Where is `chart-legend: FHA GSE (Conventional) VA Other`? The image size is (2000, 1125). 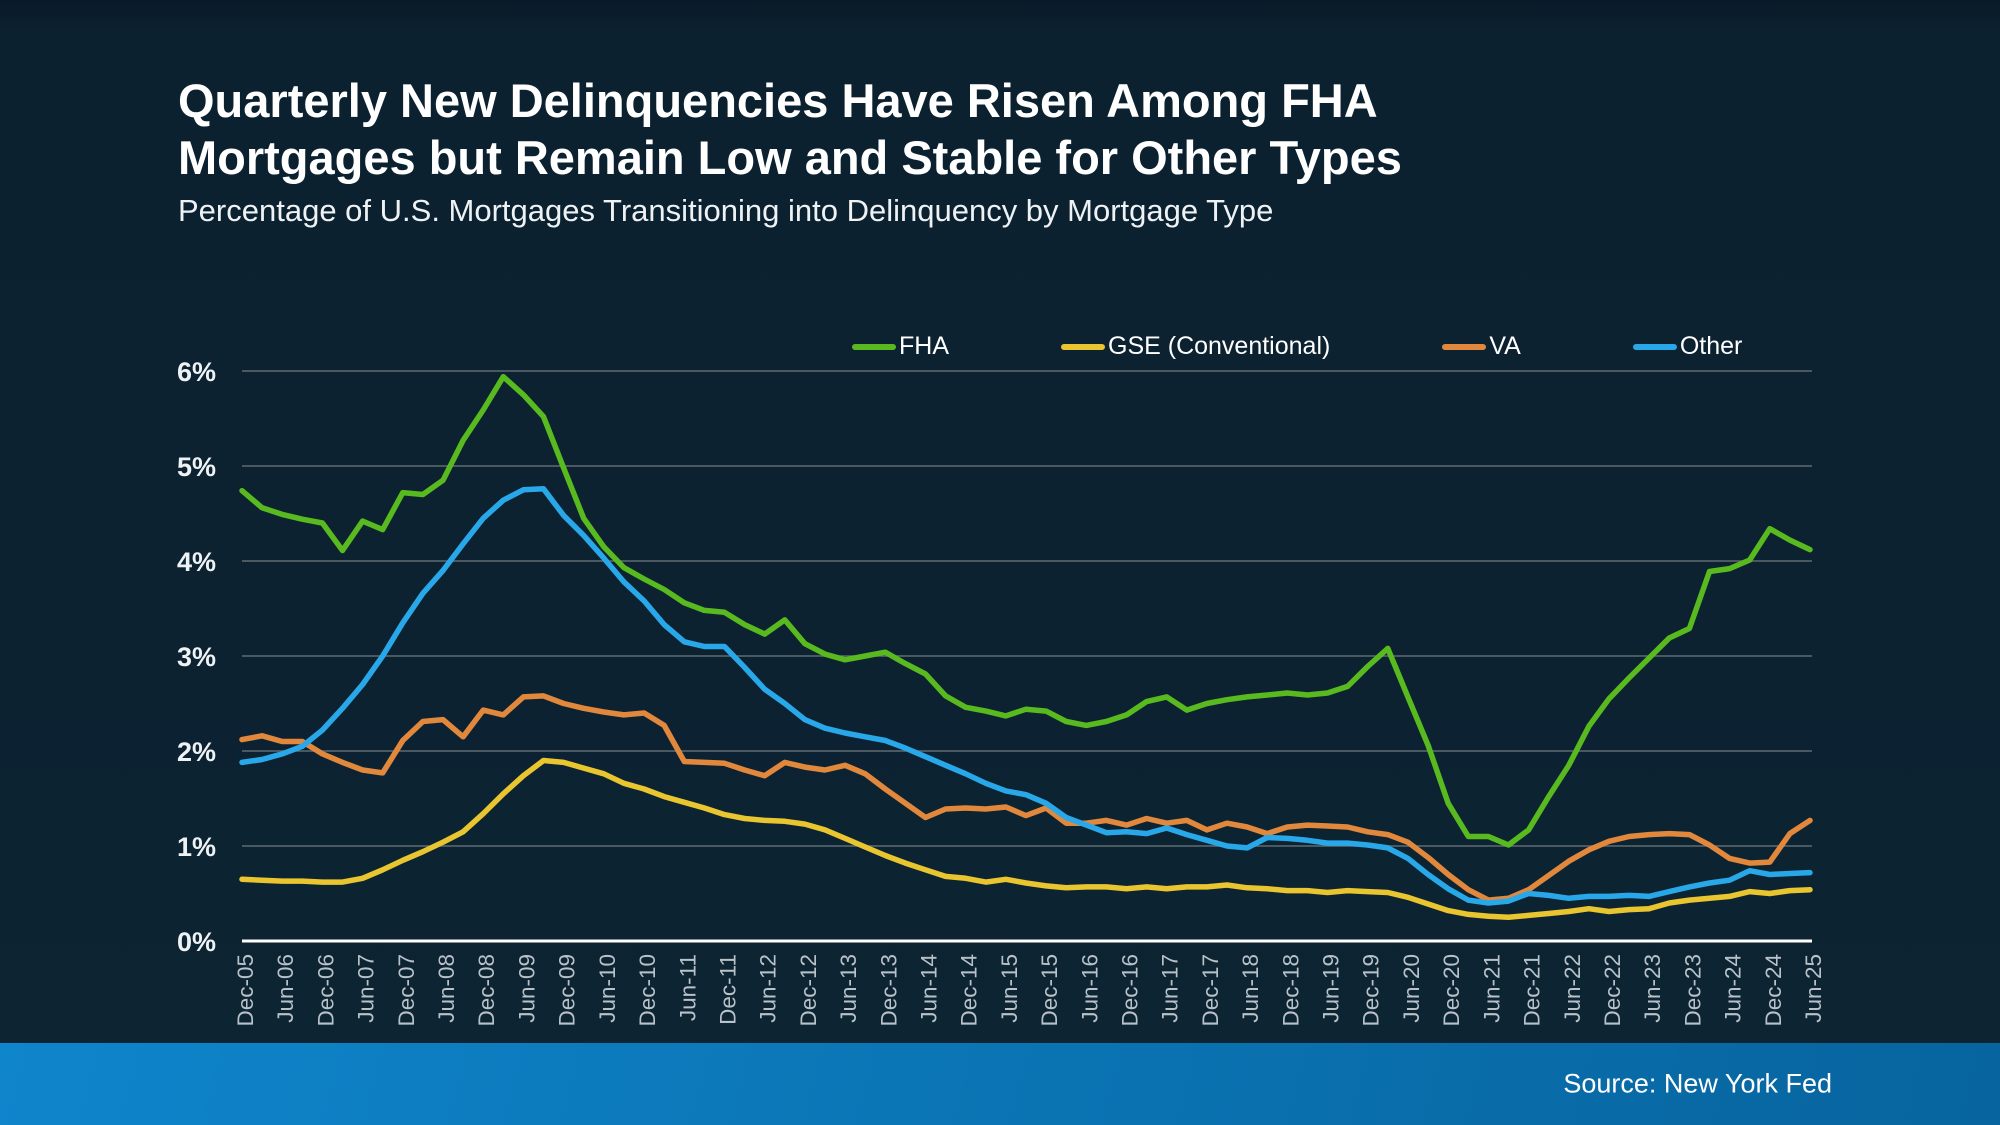
chart-legend: FHA GSE (Conventional) VA Other is located at coordinates (1297, 346).